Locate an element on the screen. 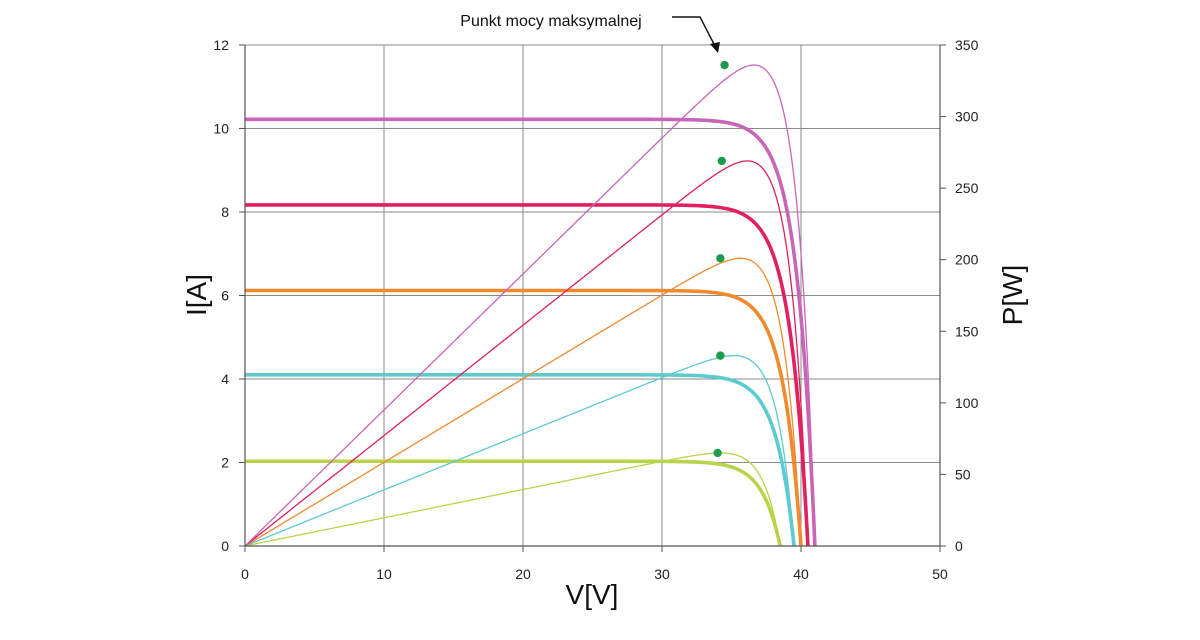  y-left-tick-label: 2 is located at coordinates (225, 463).